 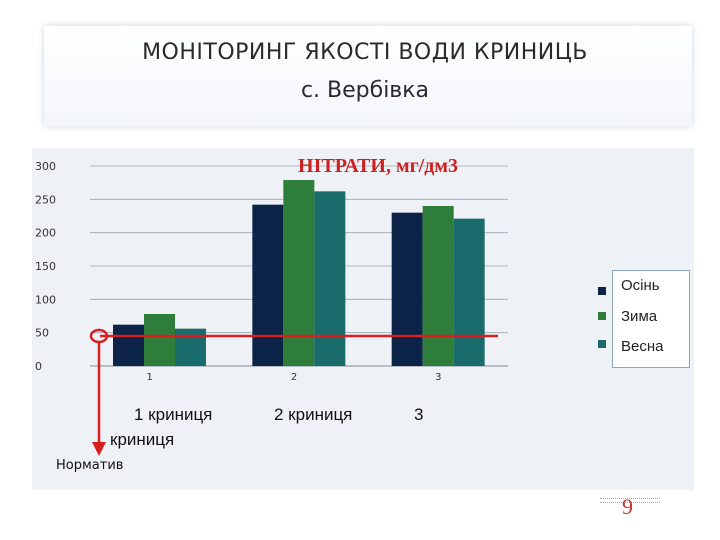 What do you see at coordinates (190, 347) in the screenshot?
I see `bar-весна-1` at bounding box center [190, 347].